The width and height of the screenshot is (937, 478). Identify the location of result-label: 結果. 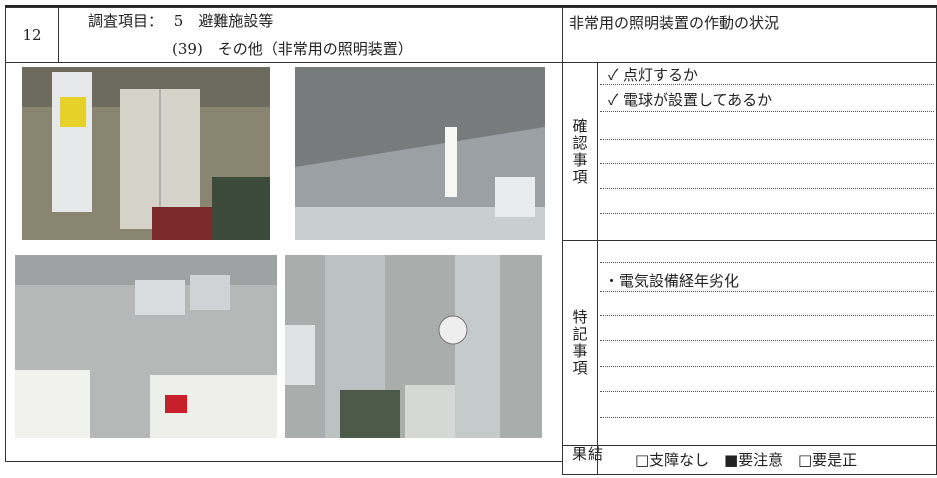
(587, 454).